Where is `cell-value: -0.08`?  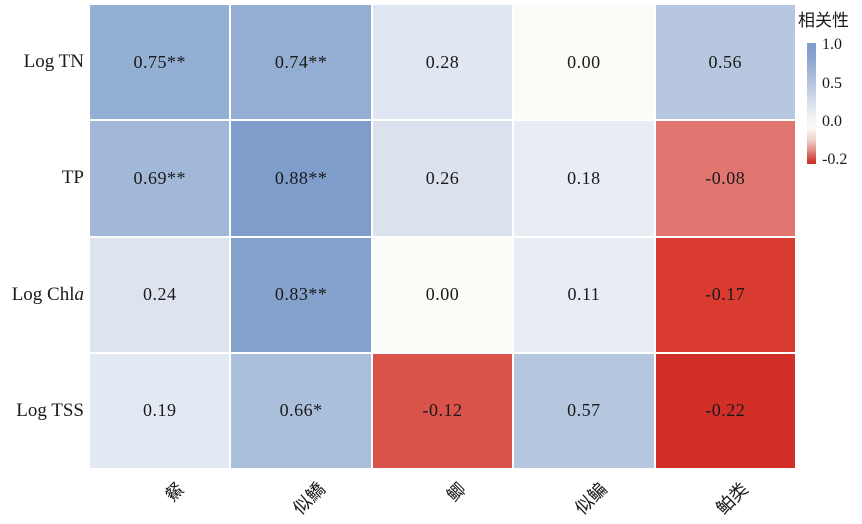 cell-value: -0.08 is located at coordinates (725, 177).